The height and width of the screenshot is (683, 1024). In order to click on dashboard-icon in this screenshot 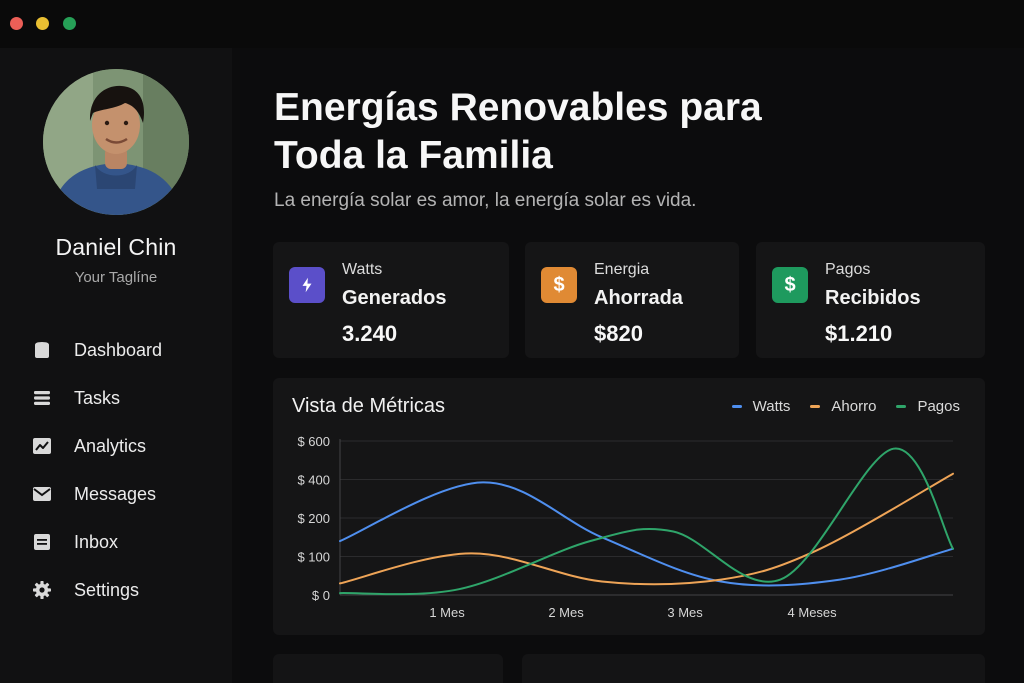, I will do `click(42, 350)`.